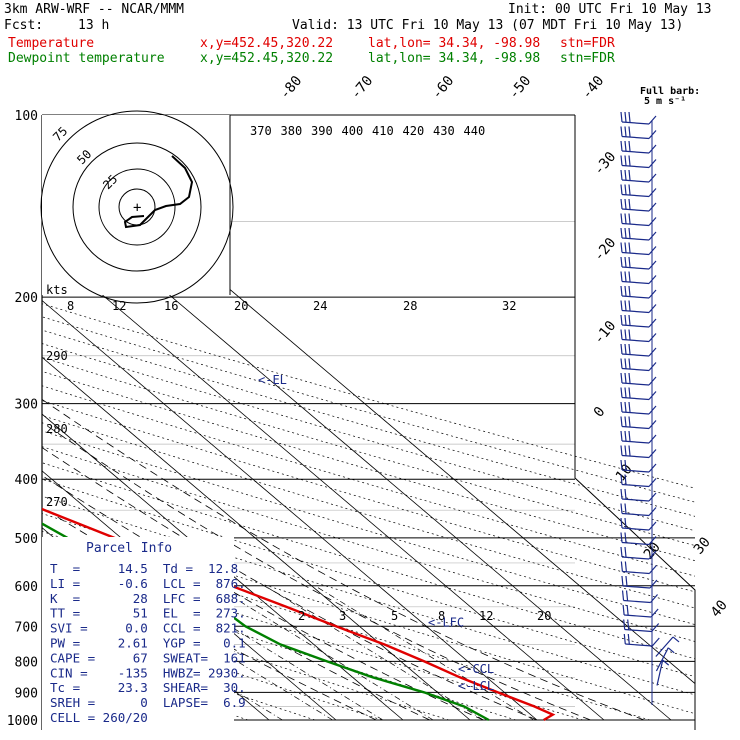 This screenshot has height=740, width=740. I want to click on isotherm-line, so click(0, 417).